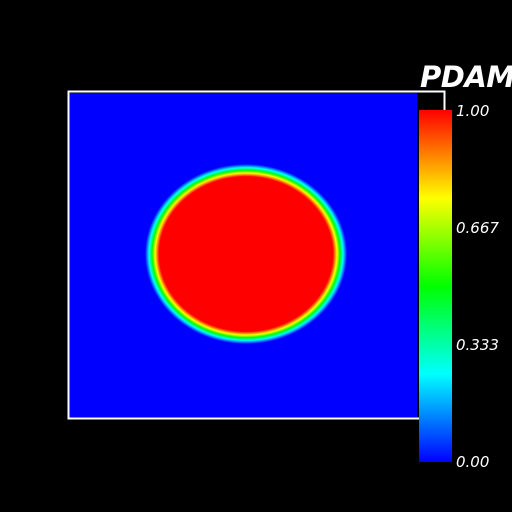 The width and height of the screenshot is (512, 512). What do you see at coordinates (466, 77) in the screenshot?
I see `colorbar-title: PDAM` at bounding box center [466, 77].